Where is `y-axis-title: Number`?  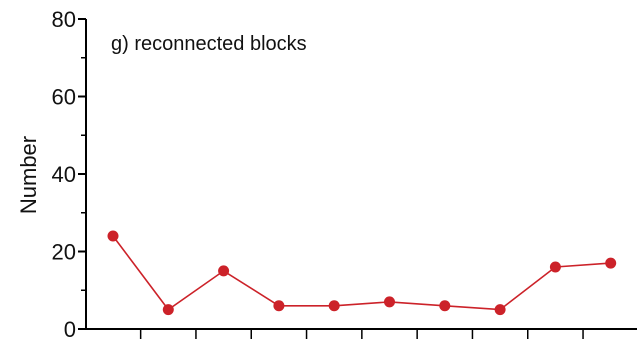 y-axis-title: Number is located at coordinates (28, 175).